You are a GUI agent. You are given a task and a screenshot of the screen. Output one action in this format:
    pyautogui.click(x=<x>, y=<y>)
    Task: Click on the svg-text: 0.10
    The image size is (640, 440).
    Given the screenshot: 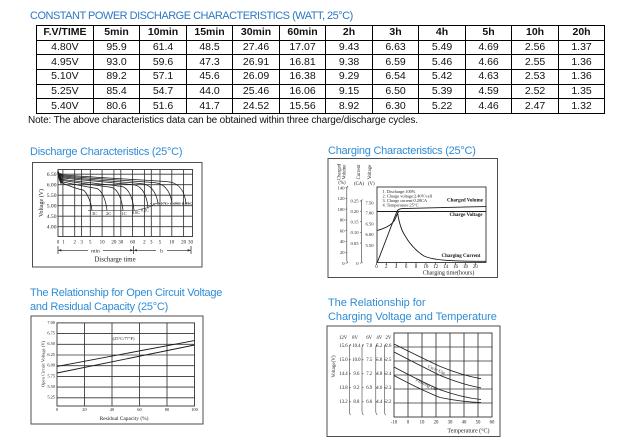 What is the action you would take?
    pyautogui.click(x=354, y=232)
    